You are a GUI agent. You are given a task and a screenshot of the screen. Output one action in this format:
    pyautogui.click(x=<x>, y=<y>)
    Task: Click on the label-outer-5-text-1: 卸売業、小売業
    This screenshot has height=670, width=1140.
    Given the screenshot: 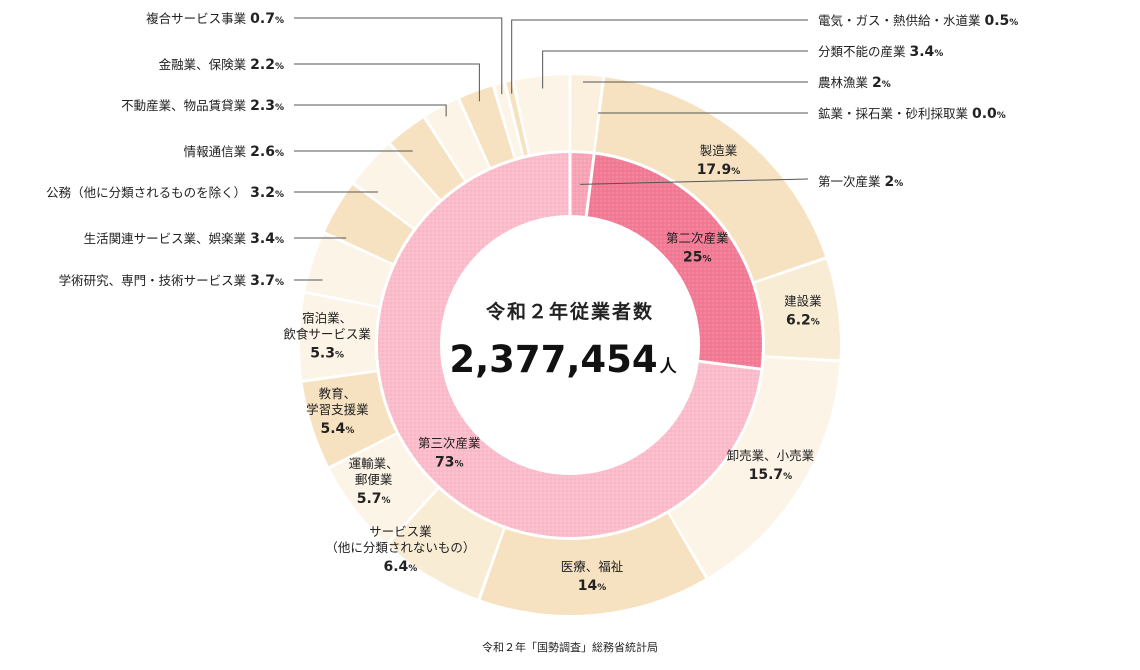 What is the action you would take?
    pyautogui.click(x=771, y=455)
    